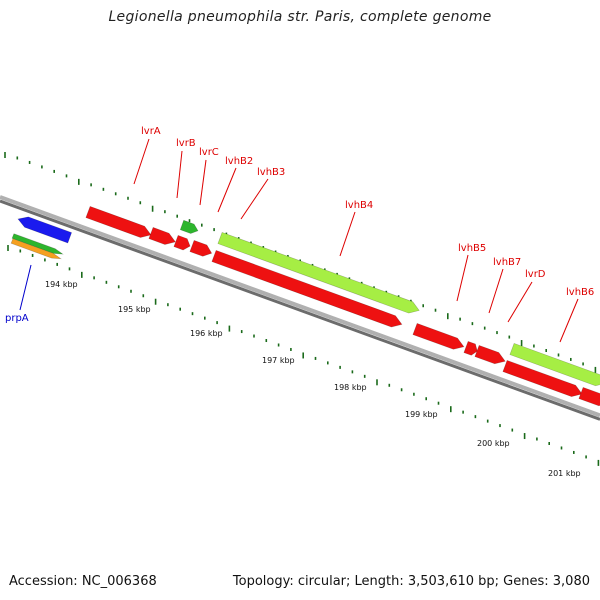 The image size is (600, 600). I want to click on gene-bar-orange, so click(36, 249).